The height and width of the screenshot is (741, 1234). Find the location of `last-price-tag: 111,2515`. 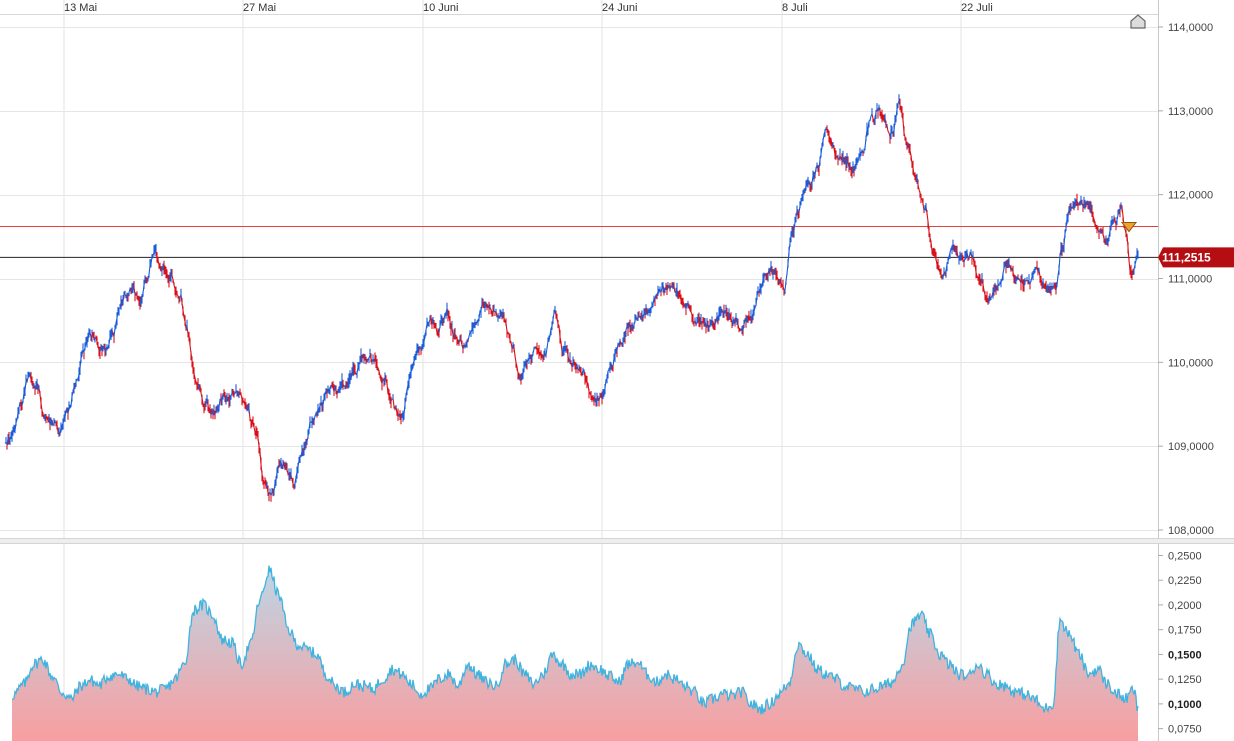

last-price-tag: 111,2515 is located at coordinates (1196, 257).